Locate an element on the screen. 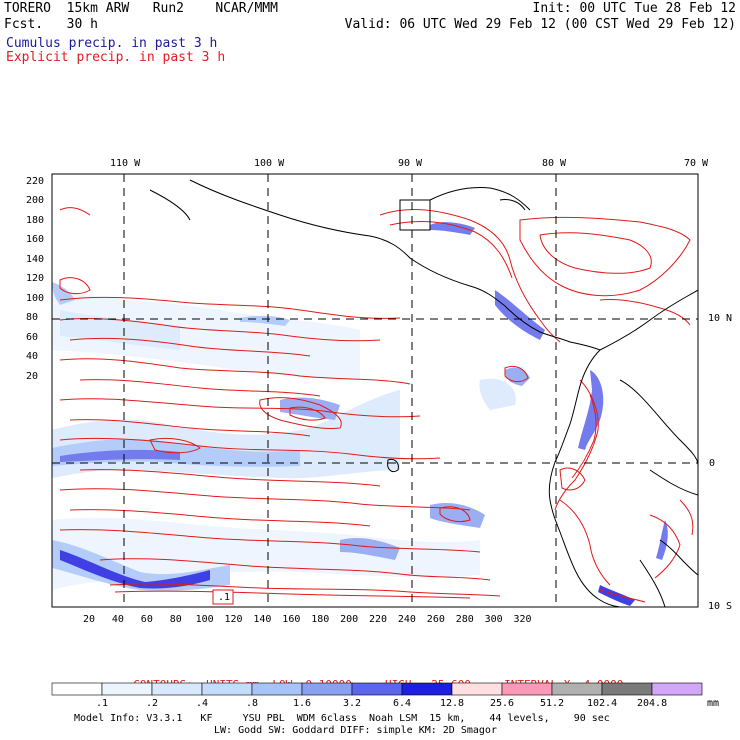  colorbar-tick-label: 1.6 is located at coordinates (302, 703).